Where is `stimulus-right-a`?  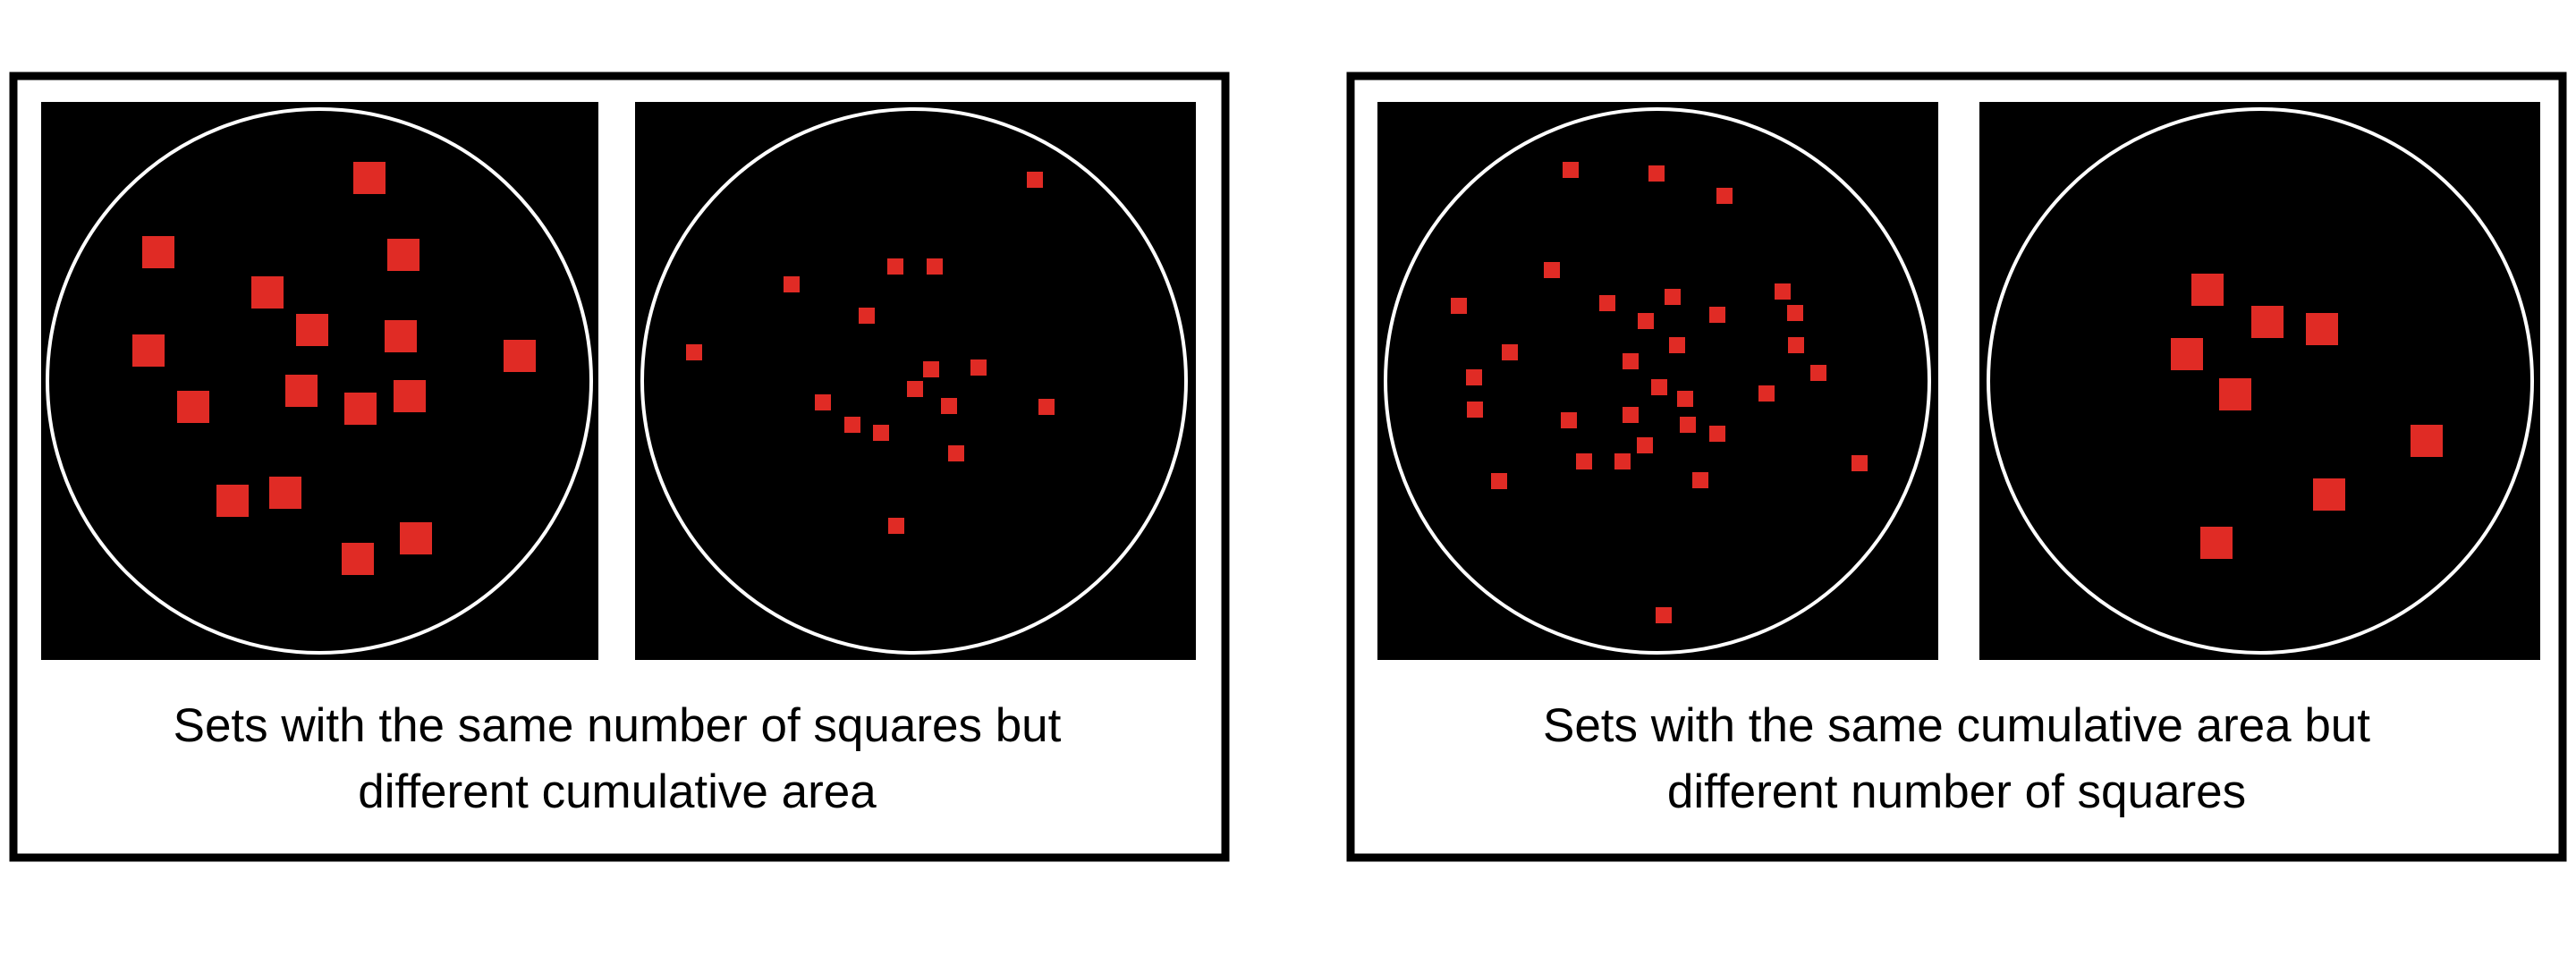
stimulus-right-a is located at coordinates (1657, 381).